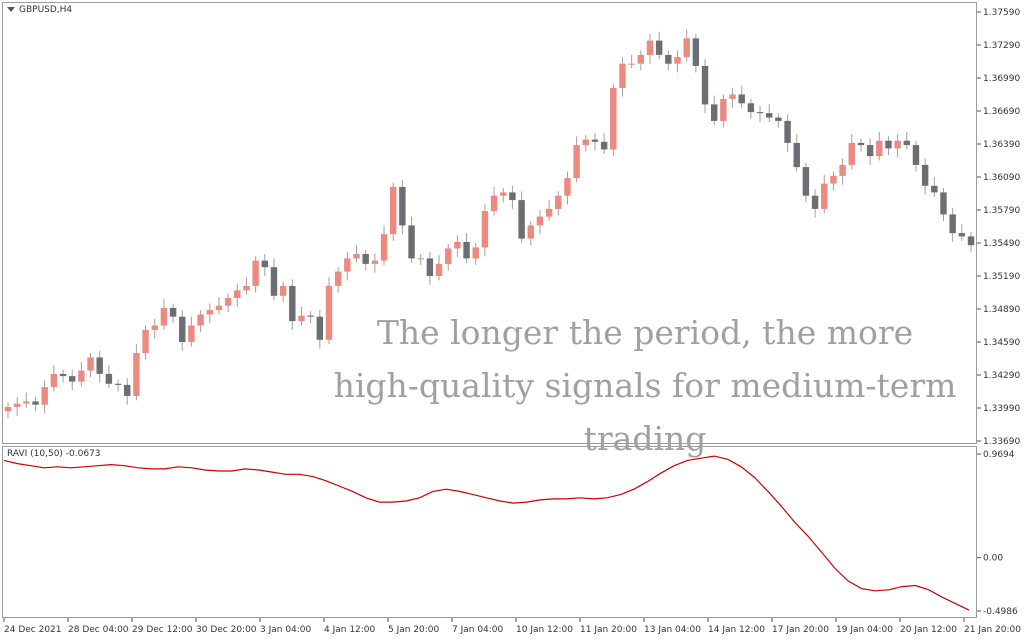 This screenshot has height=640, width=1024. Describe the element at coordinates (33, 630) in the screenshot. I see `time-axis-label: 24 Dec 2021` at that location.